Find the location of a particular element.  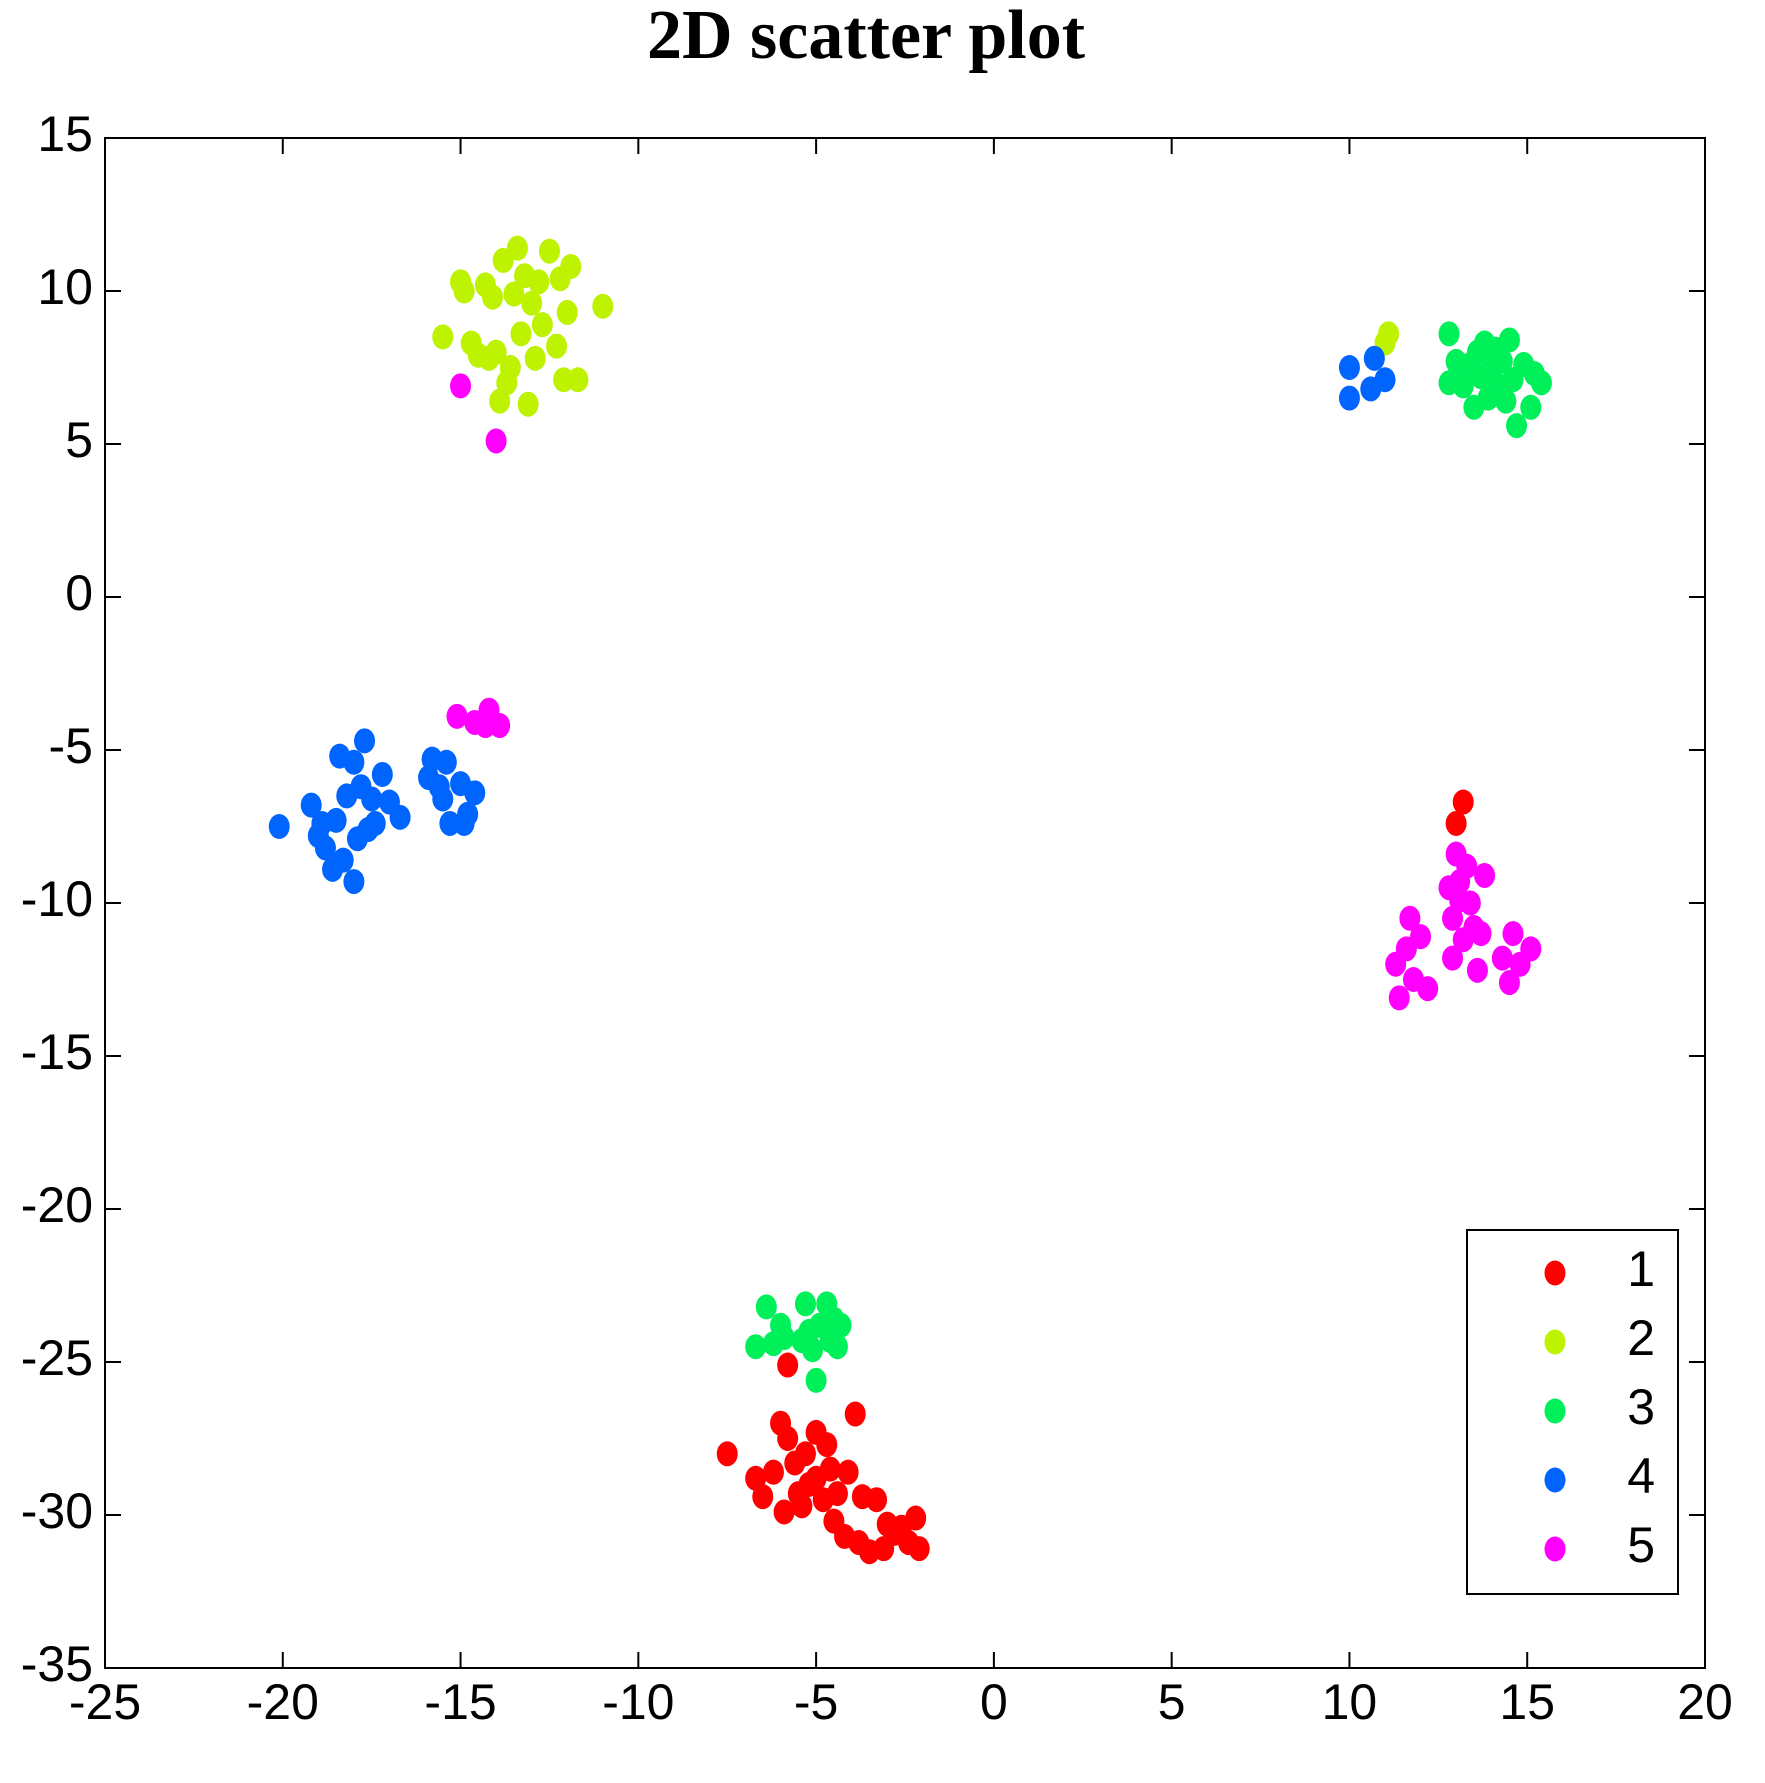

x-tick-label: -15 is located at coordinates (460, 1702).